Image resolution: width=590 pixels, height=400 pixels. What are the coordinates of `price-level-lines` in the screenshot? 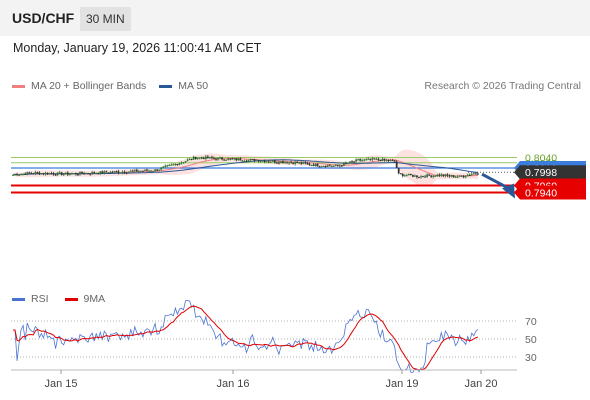 It's located at (264, 175).